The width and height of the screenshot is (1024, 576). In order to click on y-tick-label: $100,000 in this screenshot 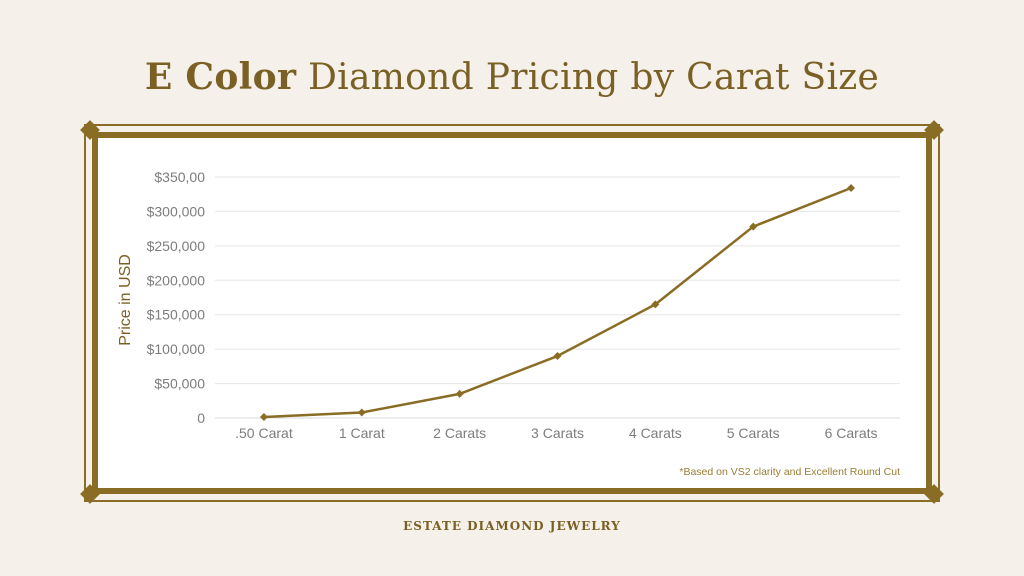, I will do `click(176, 349)`.